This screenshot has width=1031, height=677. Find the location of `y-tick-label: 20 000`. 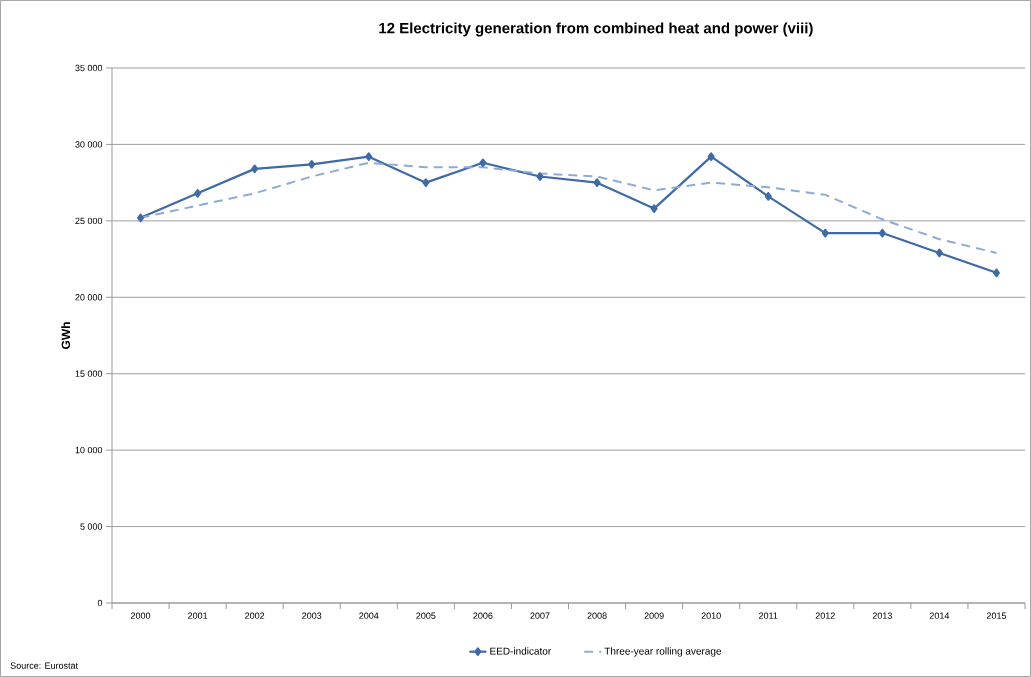

y-tick-label: 20 000 is located at coordinates (89, 297).